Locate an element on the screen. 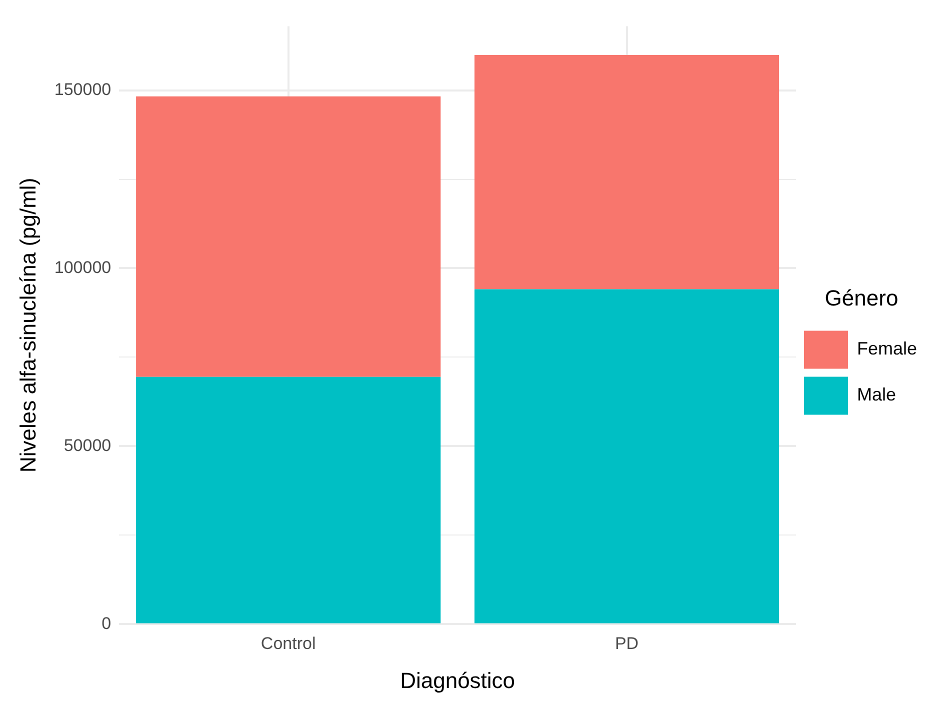 Image resolution: width=939 pixels, height=711 pixels. x-tick-label: Control is located at coordinates (288, 644).